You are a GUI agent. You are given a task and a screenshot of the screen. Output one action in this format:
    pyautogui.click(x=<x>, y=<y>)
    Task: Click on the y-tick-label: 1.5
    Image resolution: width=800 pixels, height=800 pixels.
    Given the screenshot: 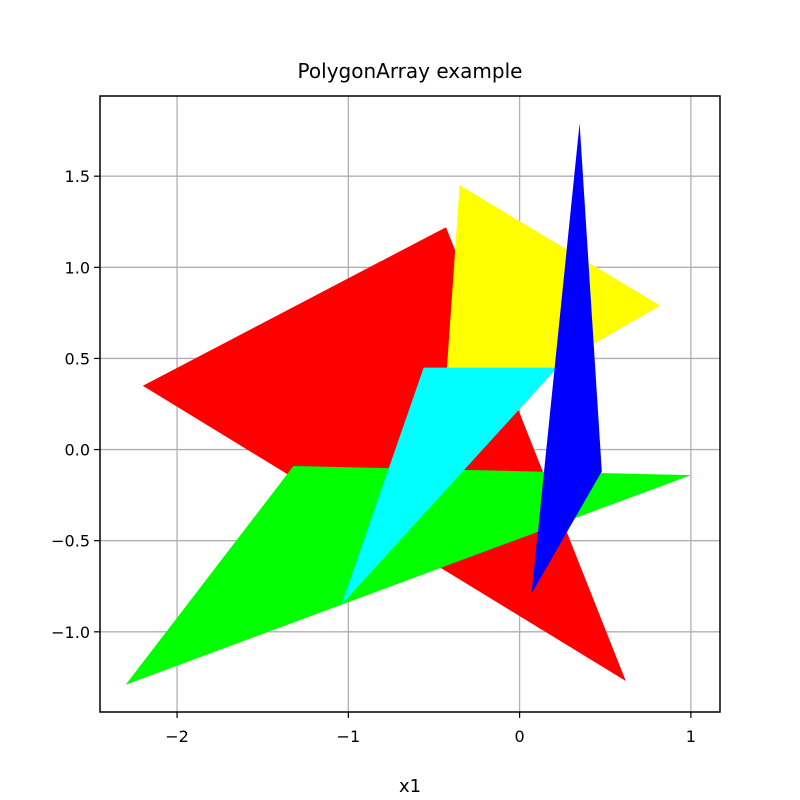 What is the action you would take?
    pyautogui.click(x=77, y=176)
    